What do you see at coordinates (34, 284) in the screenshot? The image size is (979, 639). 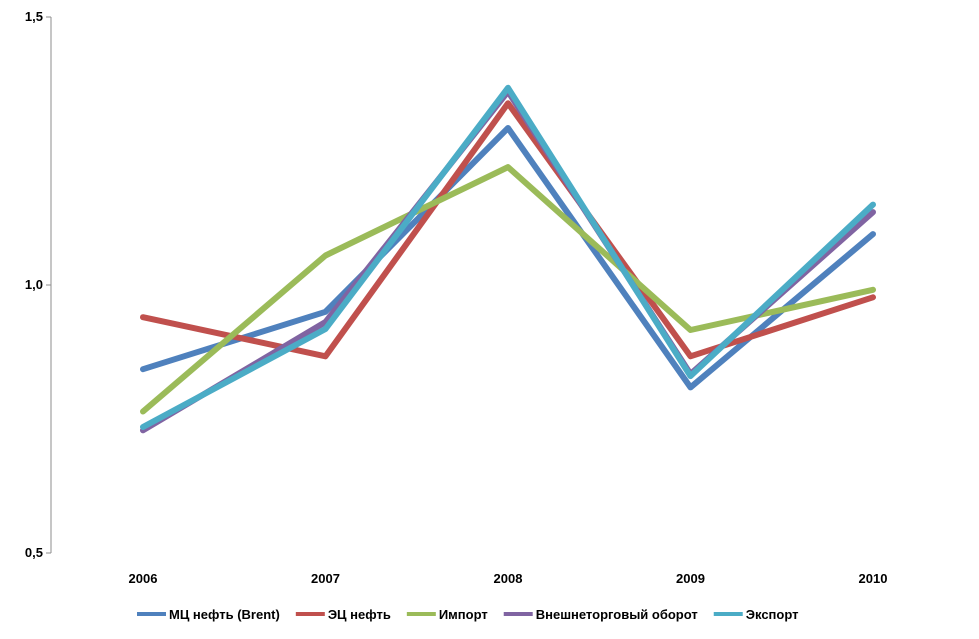 I see `y-tick-label: 1,0` at bounding box center [34, 284].